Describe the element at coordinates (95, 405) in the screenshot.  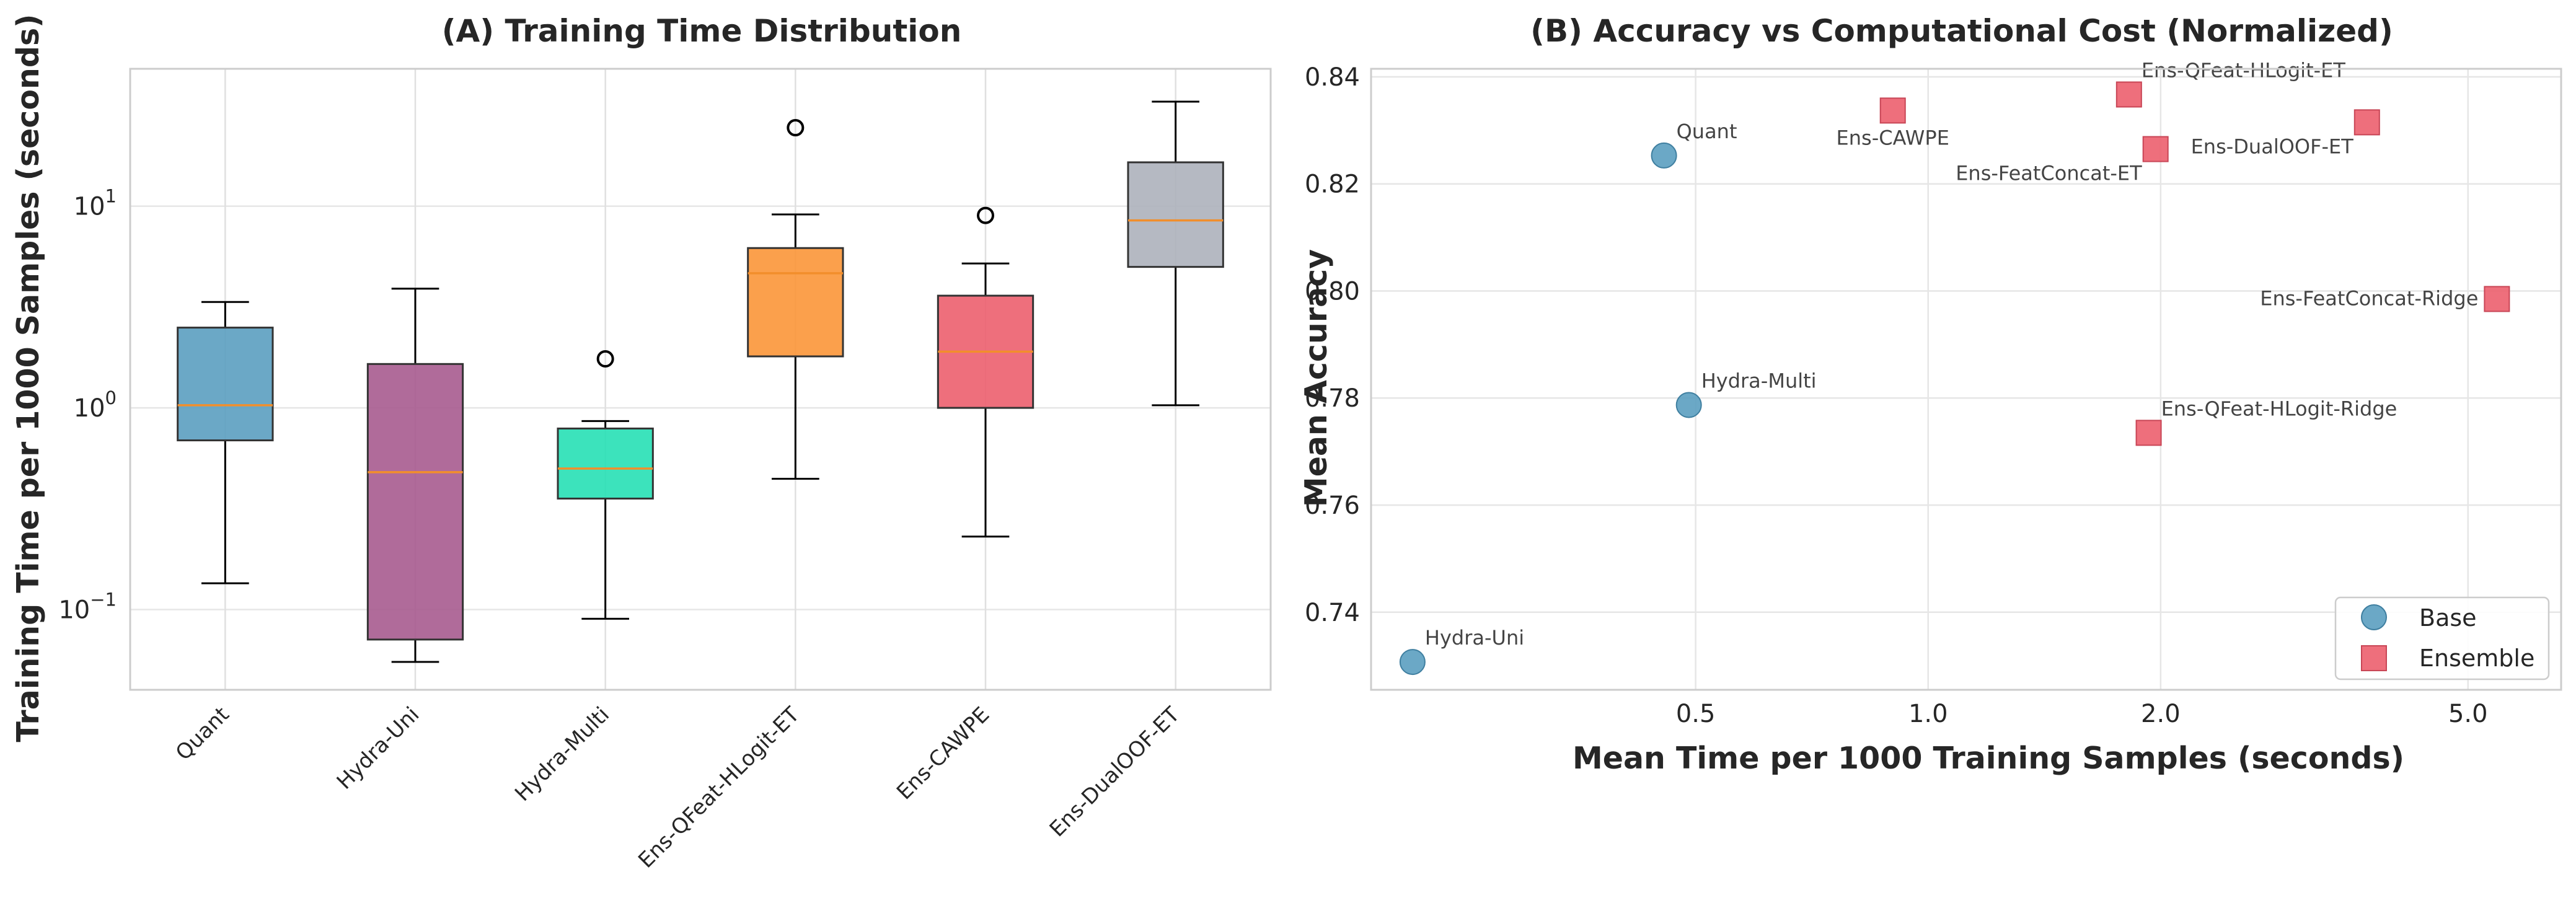
I see `panel-a-y-tick-label: 10⁰` at that location.